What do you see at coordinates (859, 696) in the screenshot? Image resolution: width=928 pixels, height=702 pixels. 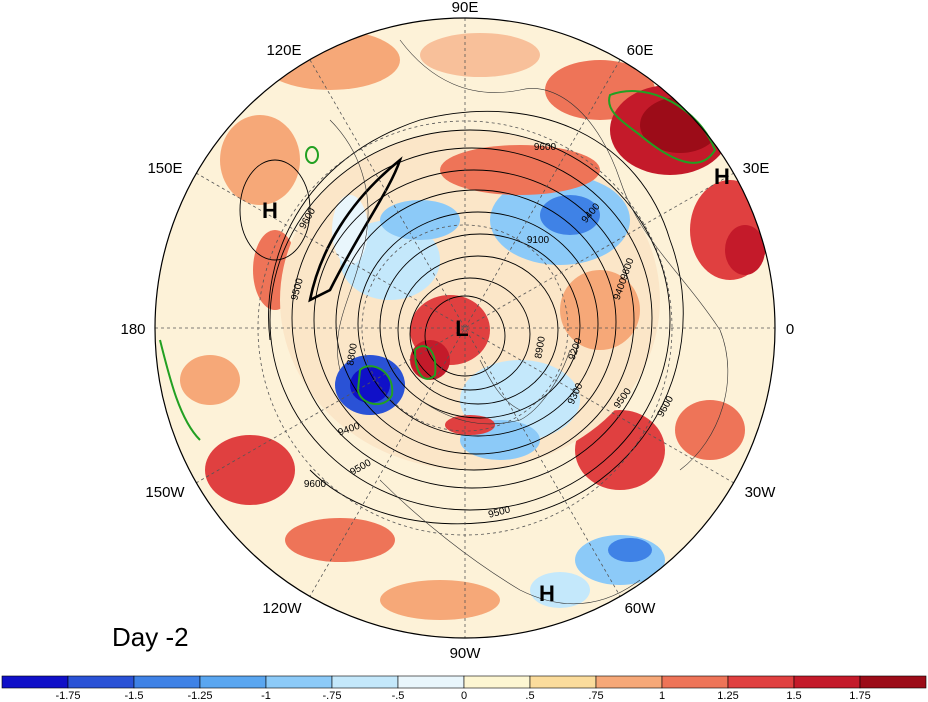 I see `colorbar-tick-label: 1.75` at bounding box center [859, 696].